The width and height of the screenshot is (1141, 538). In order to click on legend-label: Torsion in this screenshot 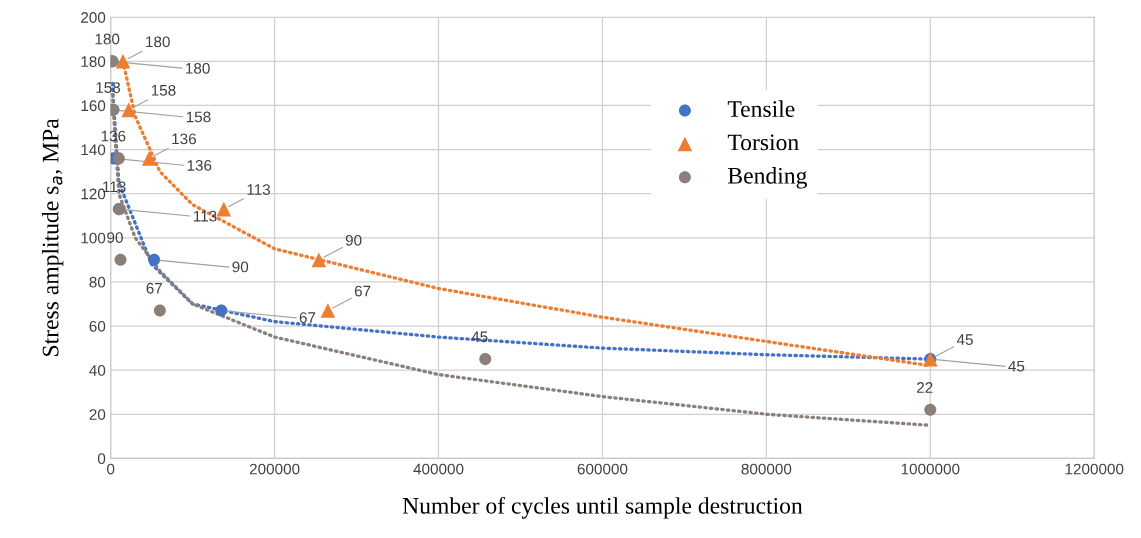, I will do `click(763, 142)`.